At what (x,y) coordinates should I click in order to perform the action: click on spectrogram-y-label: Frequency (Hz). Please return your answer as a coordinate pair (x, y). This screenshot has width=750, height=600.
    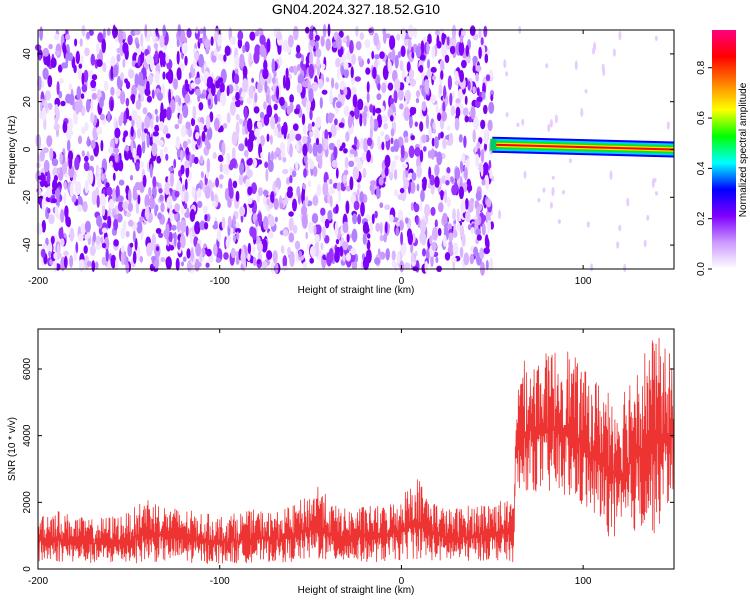
    Looking at the image, I should click on (12, 150).